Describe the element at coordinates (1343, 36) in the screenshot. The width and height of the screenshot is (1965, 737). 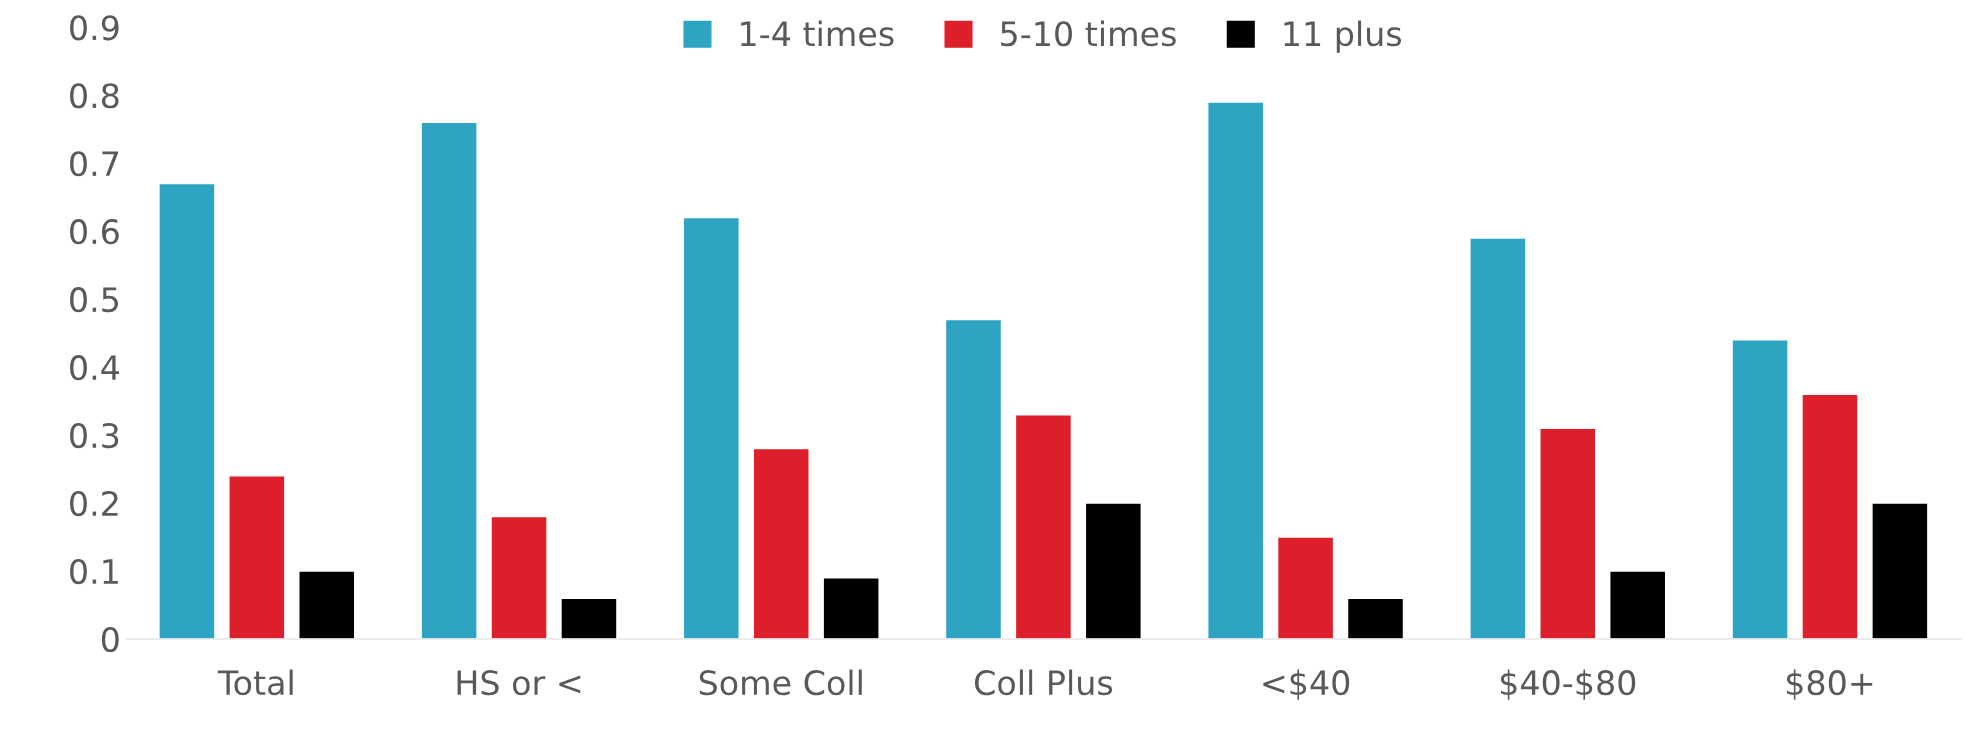
I see `legend-label: 11 plus` at that location.